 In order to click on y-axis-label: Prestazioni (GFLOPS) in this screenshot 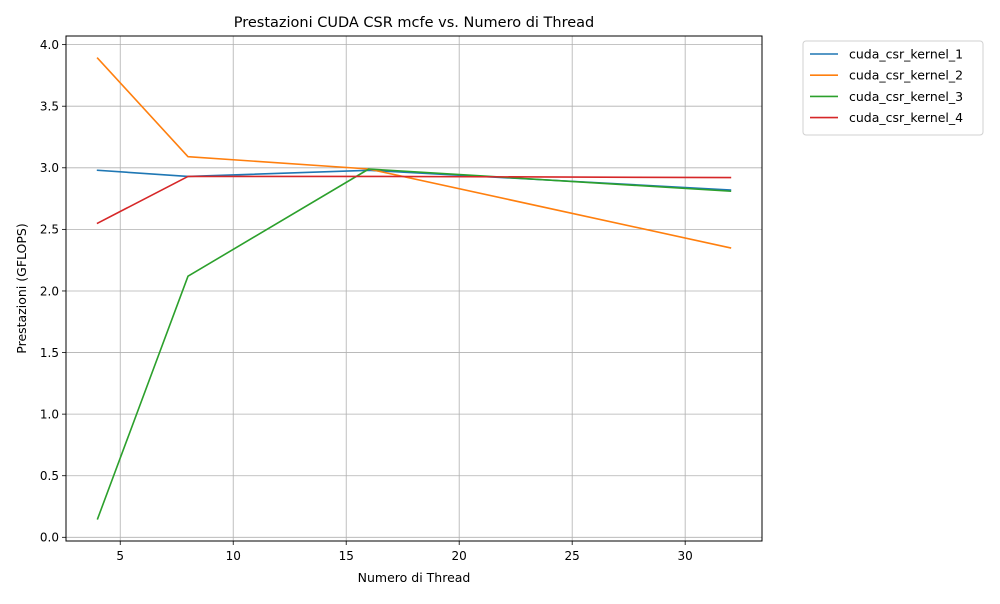, I will do `click(21, 288)`.